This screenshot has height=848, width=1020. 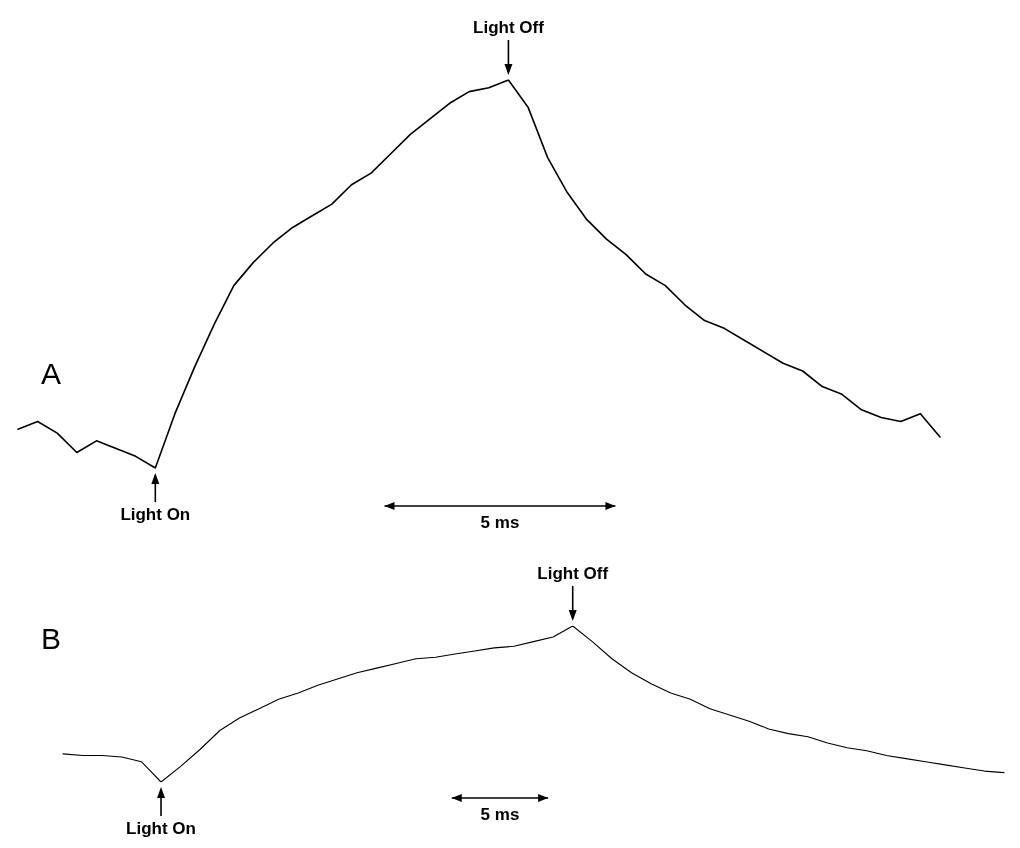 I want to click on chart-title: B, so click(x=51, y=638).